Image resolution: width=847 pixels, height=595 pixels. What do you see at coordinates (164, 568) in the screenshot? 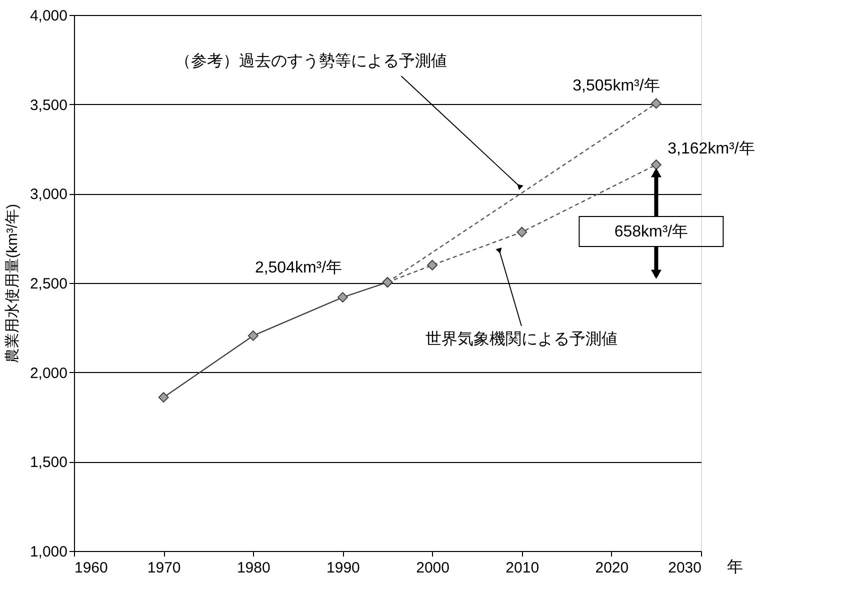
I see `x-tick-label: 1970` at bounding box center [164, 568].